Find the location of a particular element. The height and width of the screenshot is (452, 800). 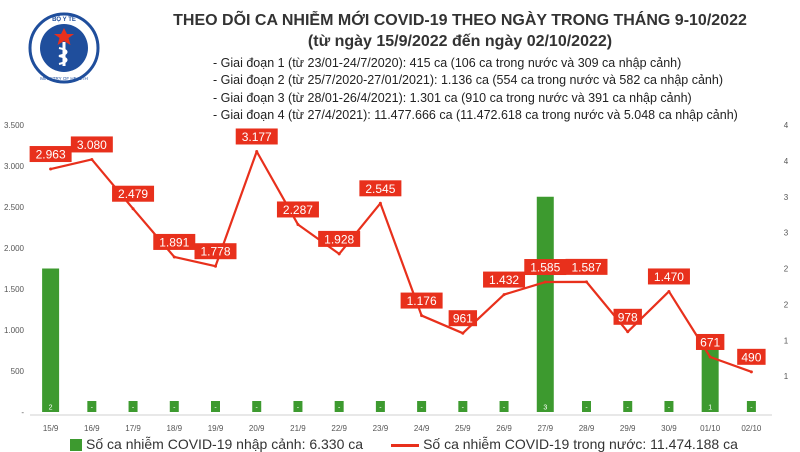

x-tick-label: 21/9 is located at coordinates (298, 428).